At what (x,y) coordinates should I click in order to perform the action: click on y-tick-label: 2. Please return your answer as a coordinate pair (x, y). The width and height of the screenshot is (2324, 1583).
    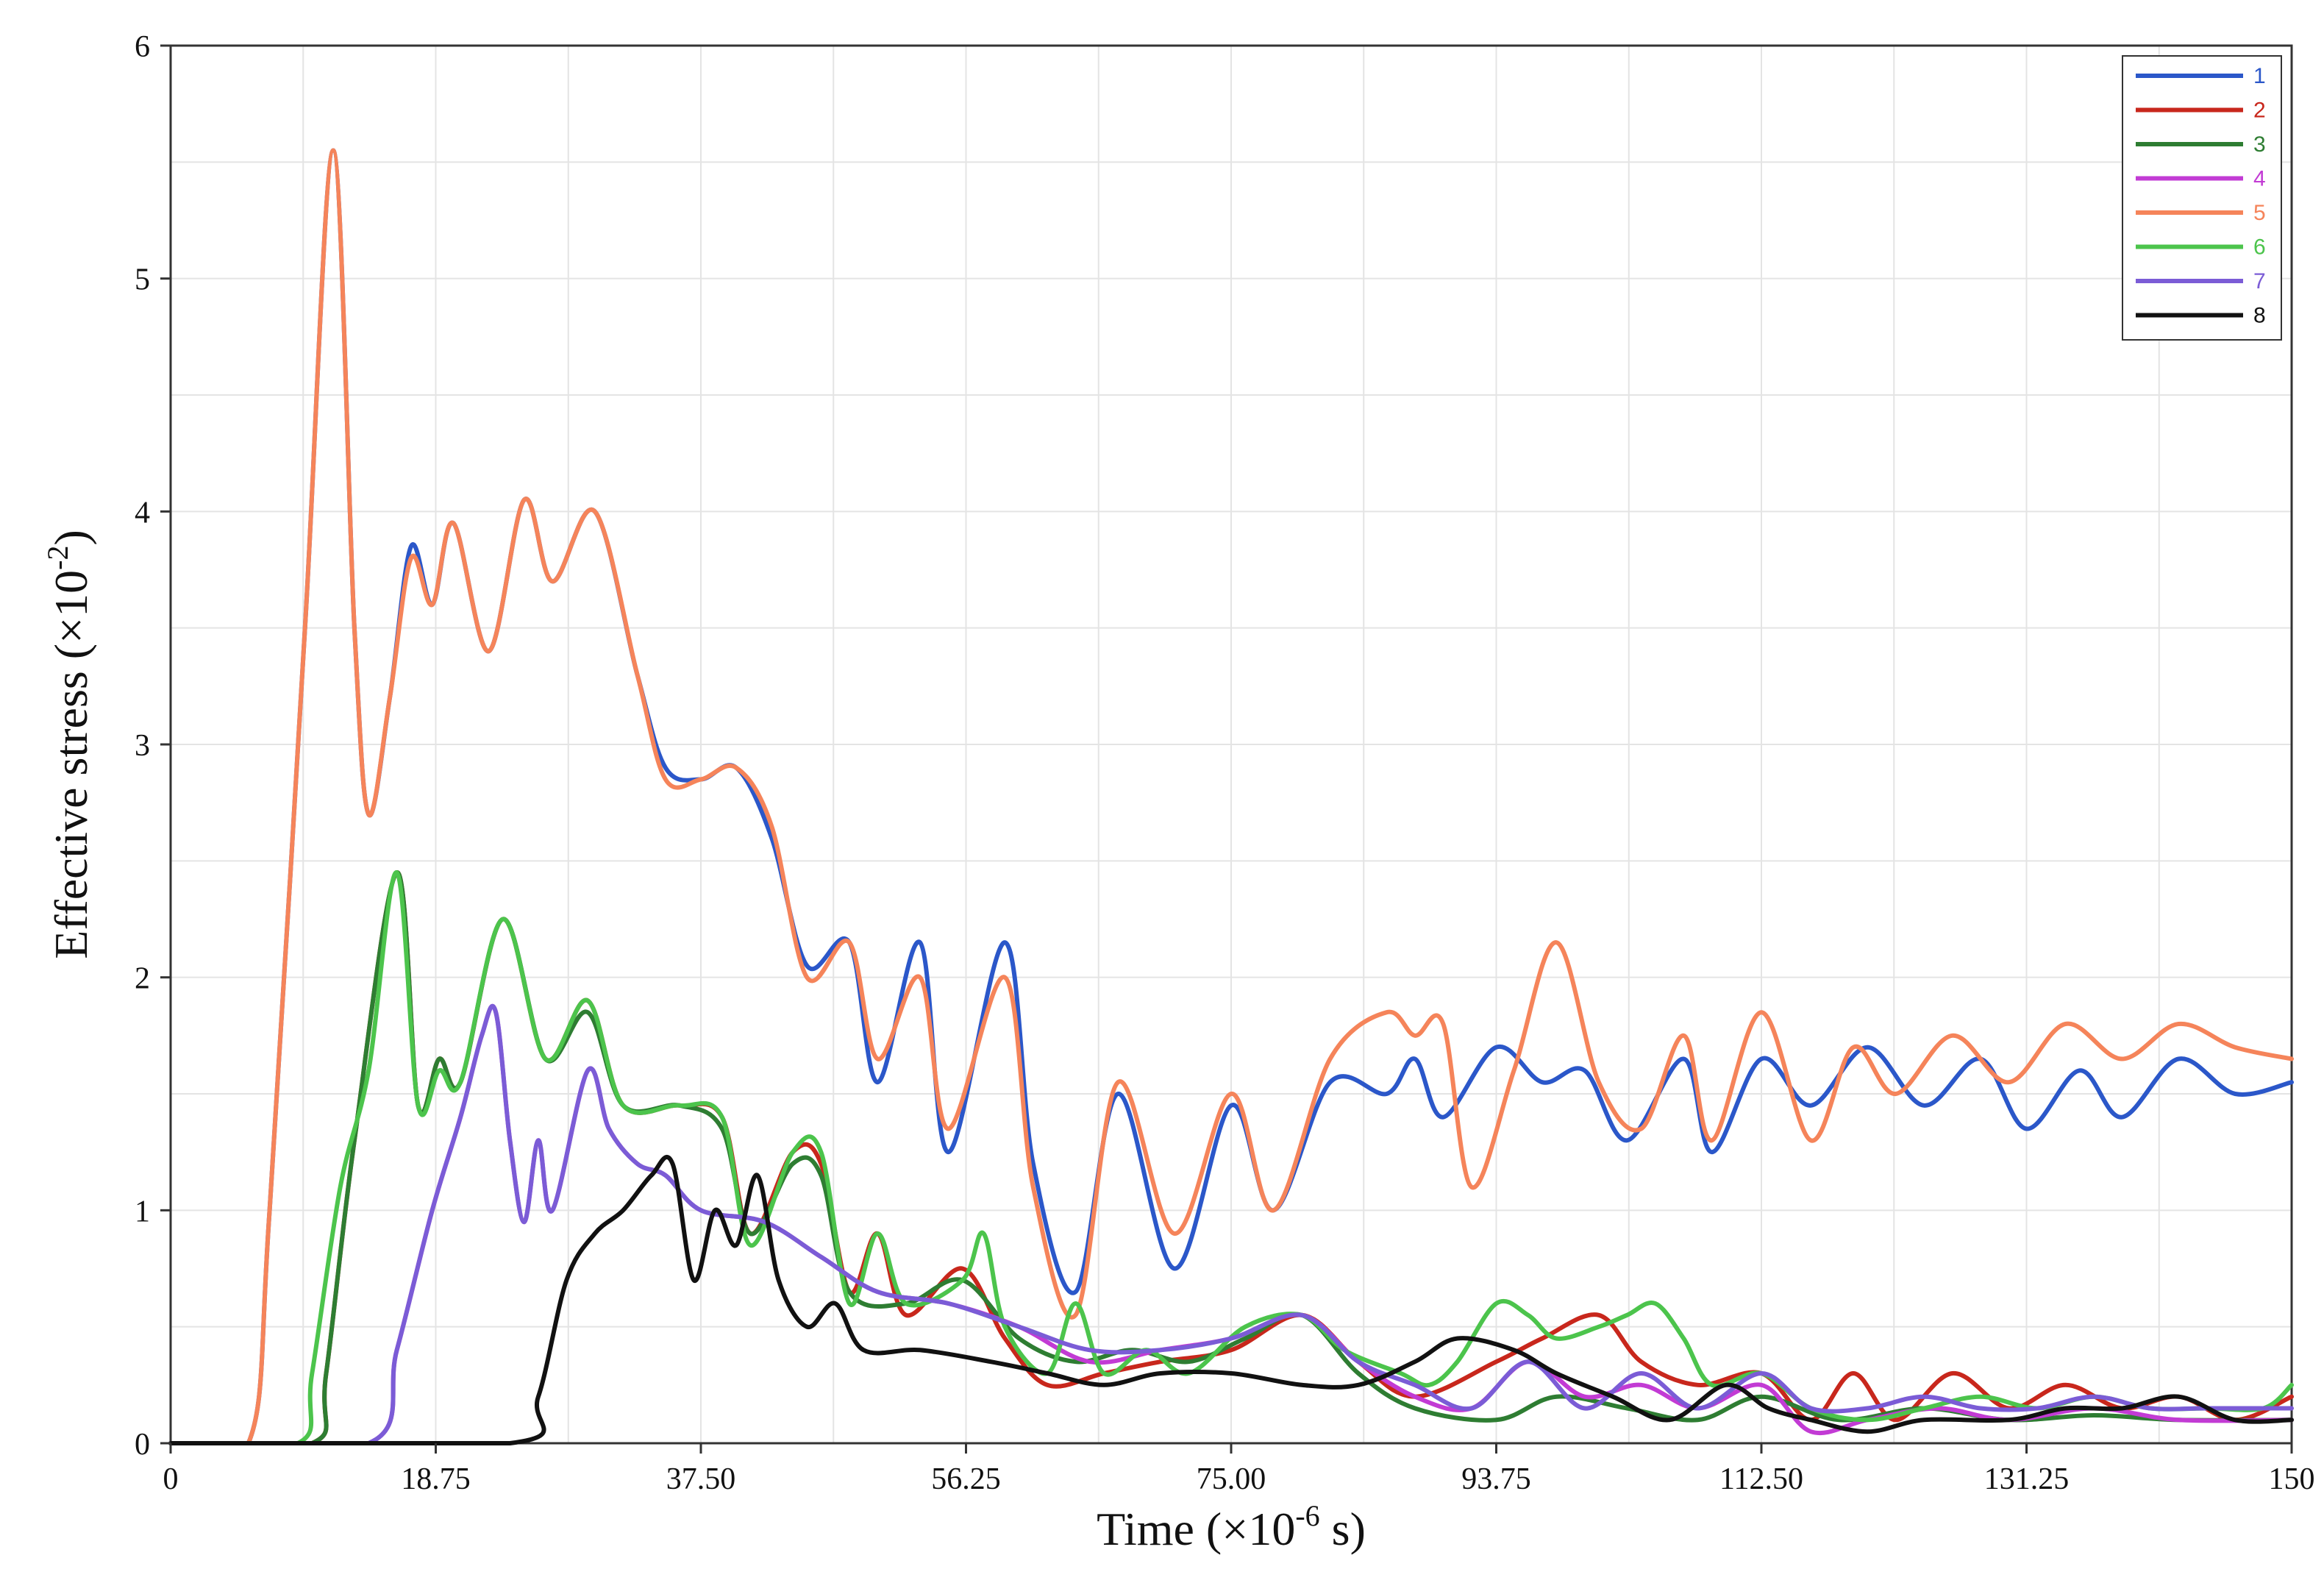
    Looking at the image, I should click on (142, 979).